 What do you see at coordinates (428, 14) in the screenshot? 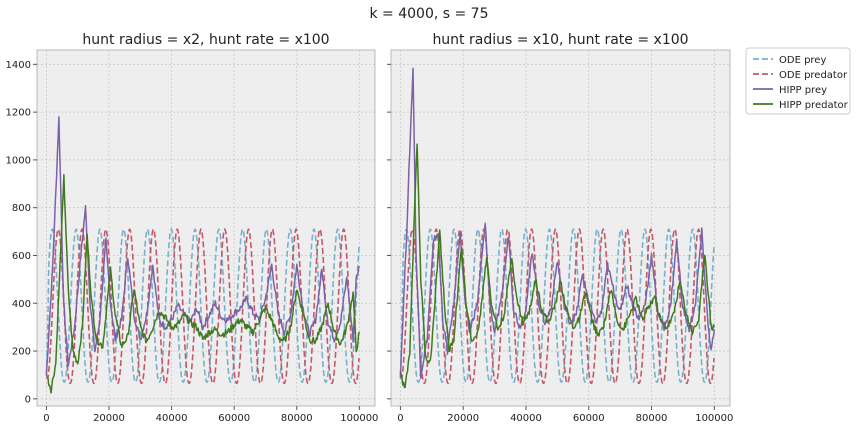
I see `figure-title: k = 4000, s = 75` at bounding box center [428, 14].